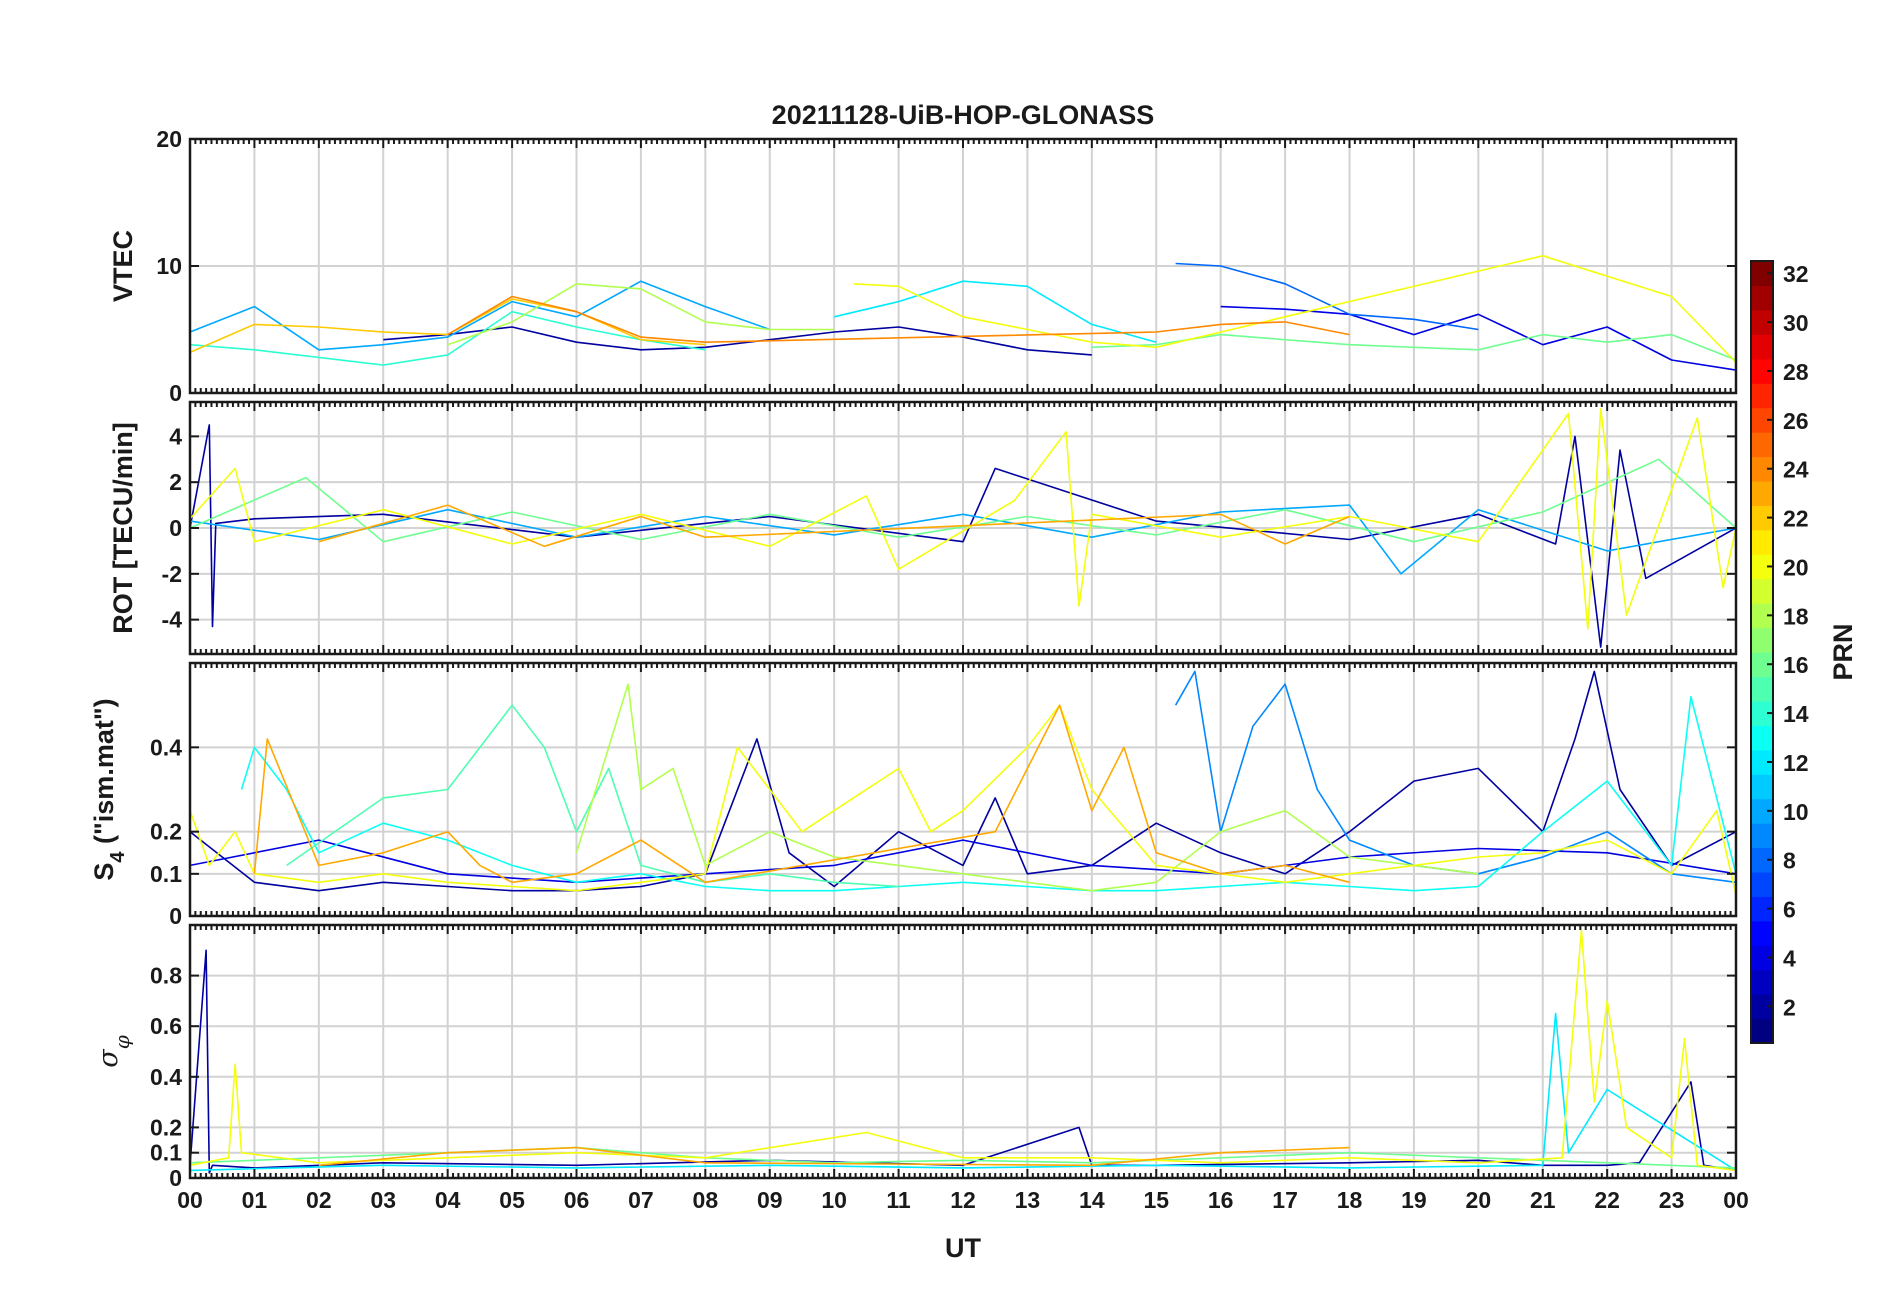 This screenshot has height=1292, width=1902. I want to click on colorbar-tick-label: 28, so click(1796, 372).